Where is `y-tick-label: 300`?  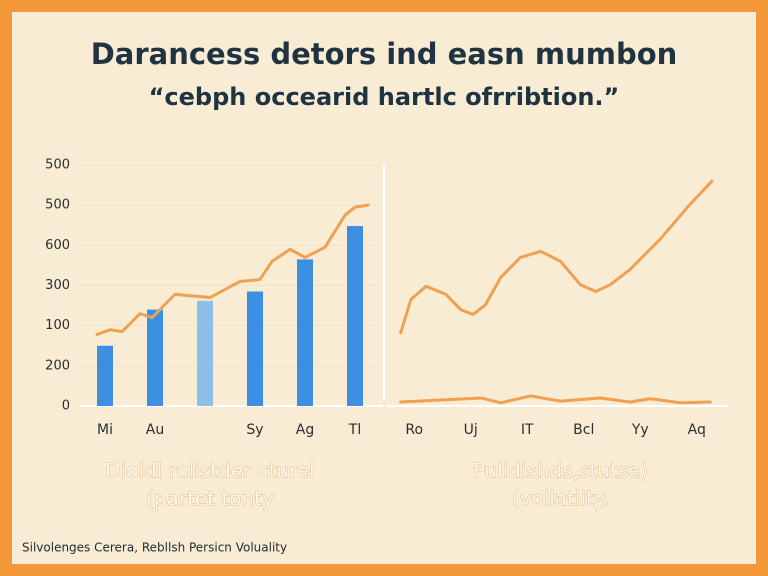 y-tick-label: 300 is located at coordinates (57, 285).